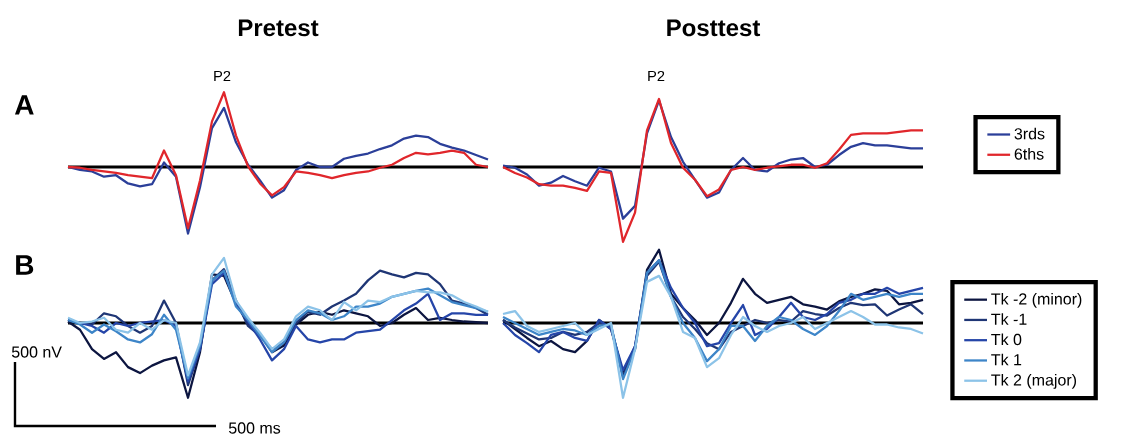 The image size is (1137, 435). I want to click on chart-title: Posttest, so click(714, 28).